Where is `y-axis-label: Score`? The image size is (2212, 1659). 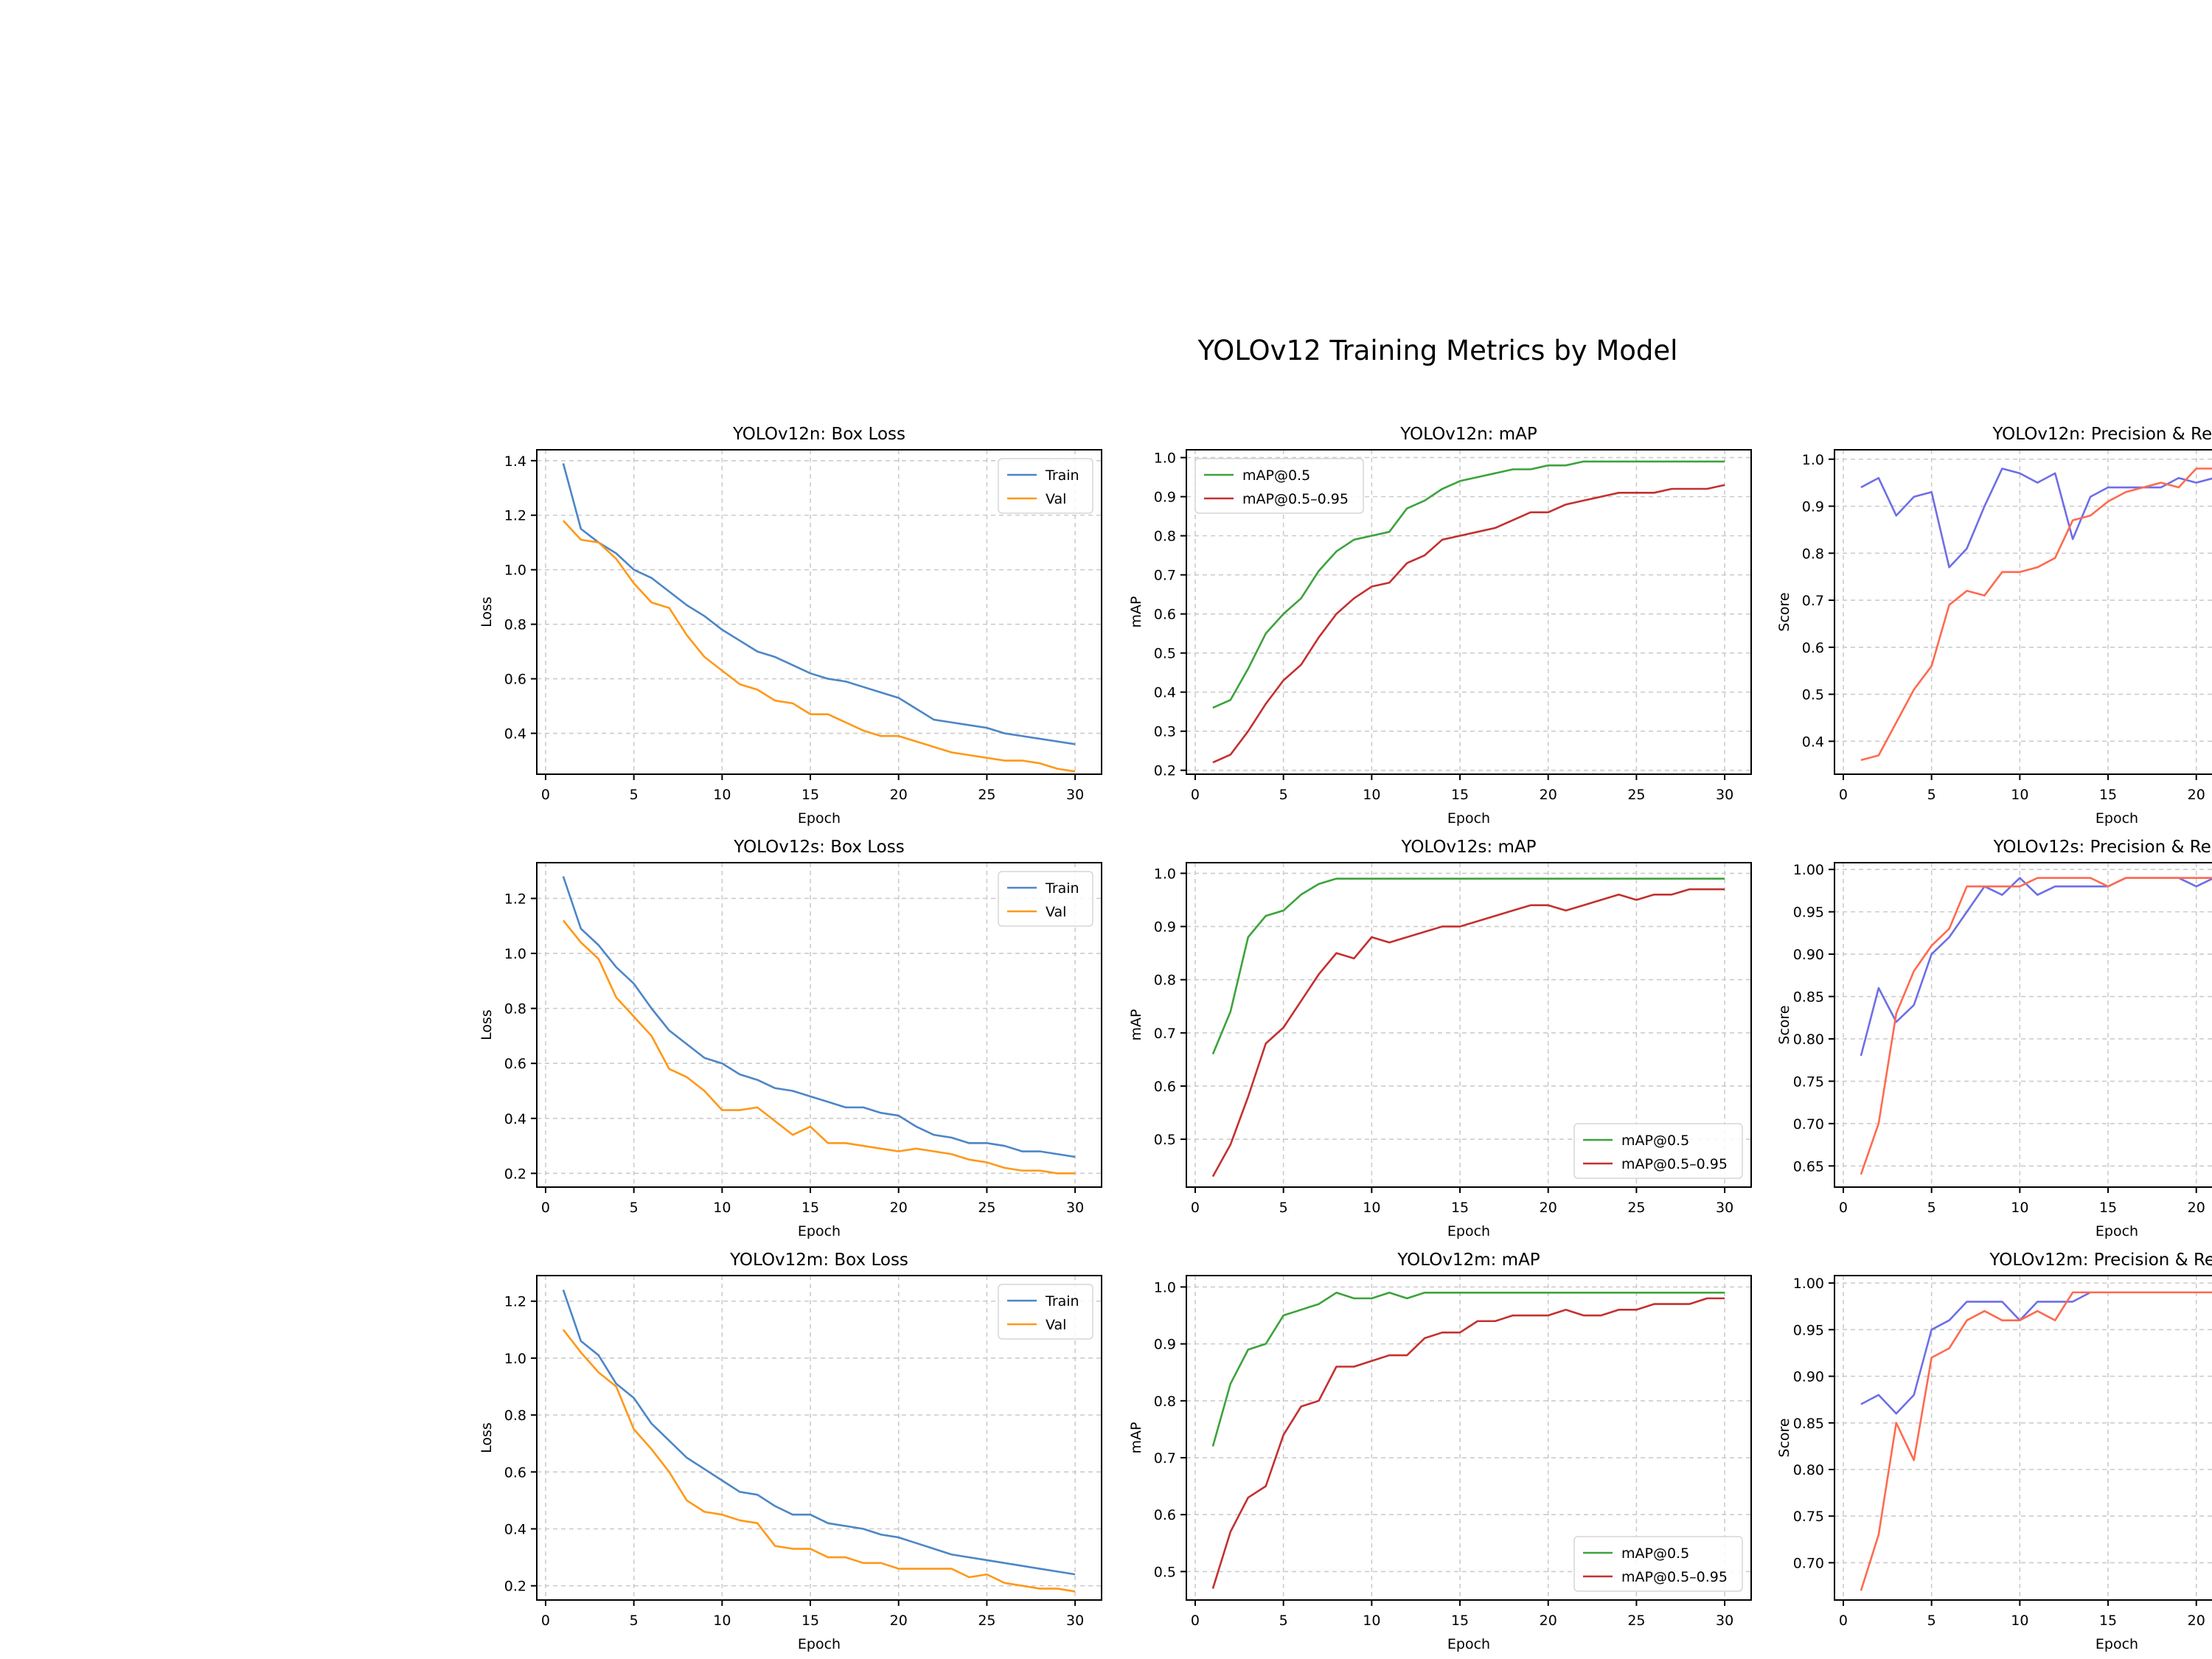 y-axis-label: Score is located at coordinates (1784, 611).